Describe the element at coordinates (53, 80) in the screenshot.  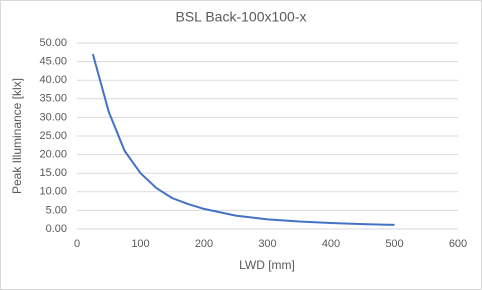
I see `y-tick-label: 40.00` at that location.